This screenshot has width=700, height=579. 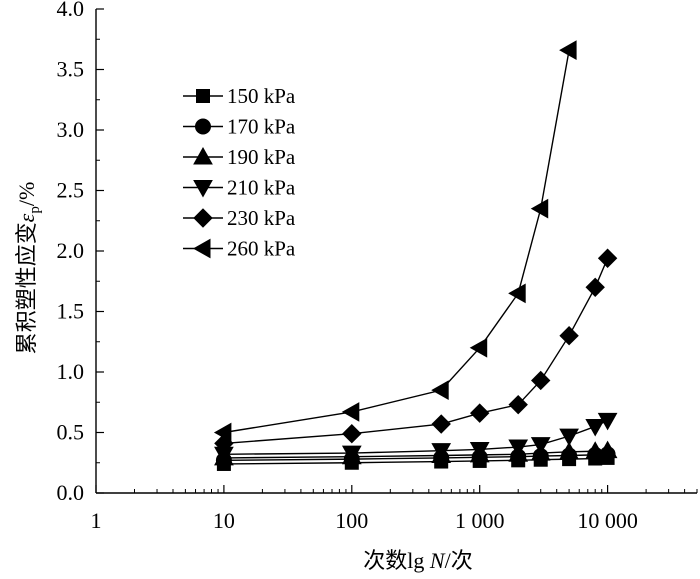 I want to click on legend-item: 170 kPa, so click(x=239, y=127).